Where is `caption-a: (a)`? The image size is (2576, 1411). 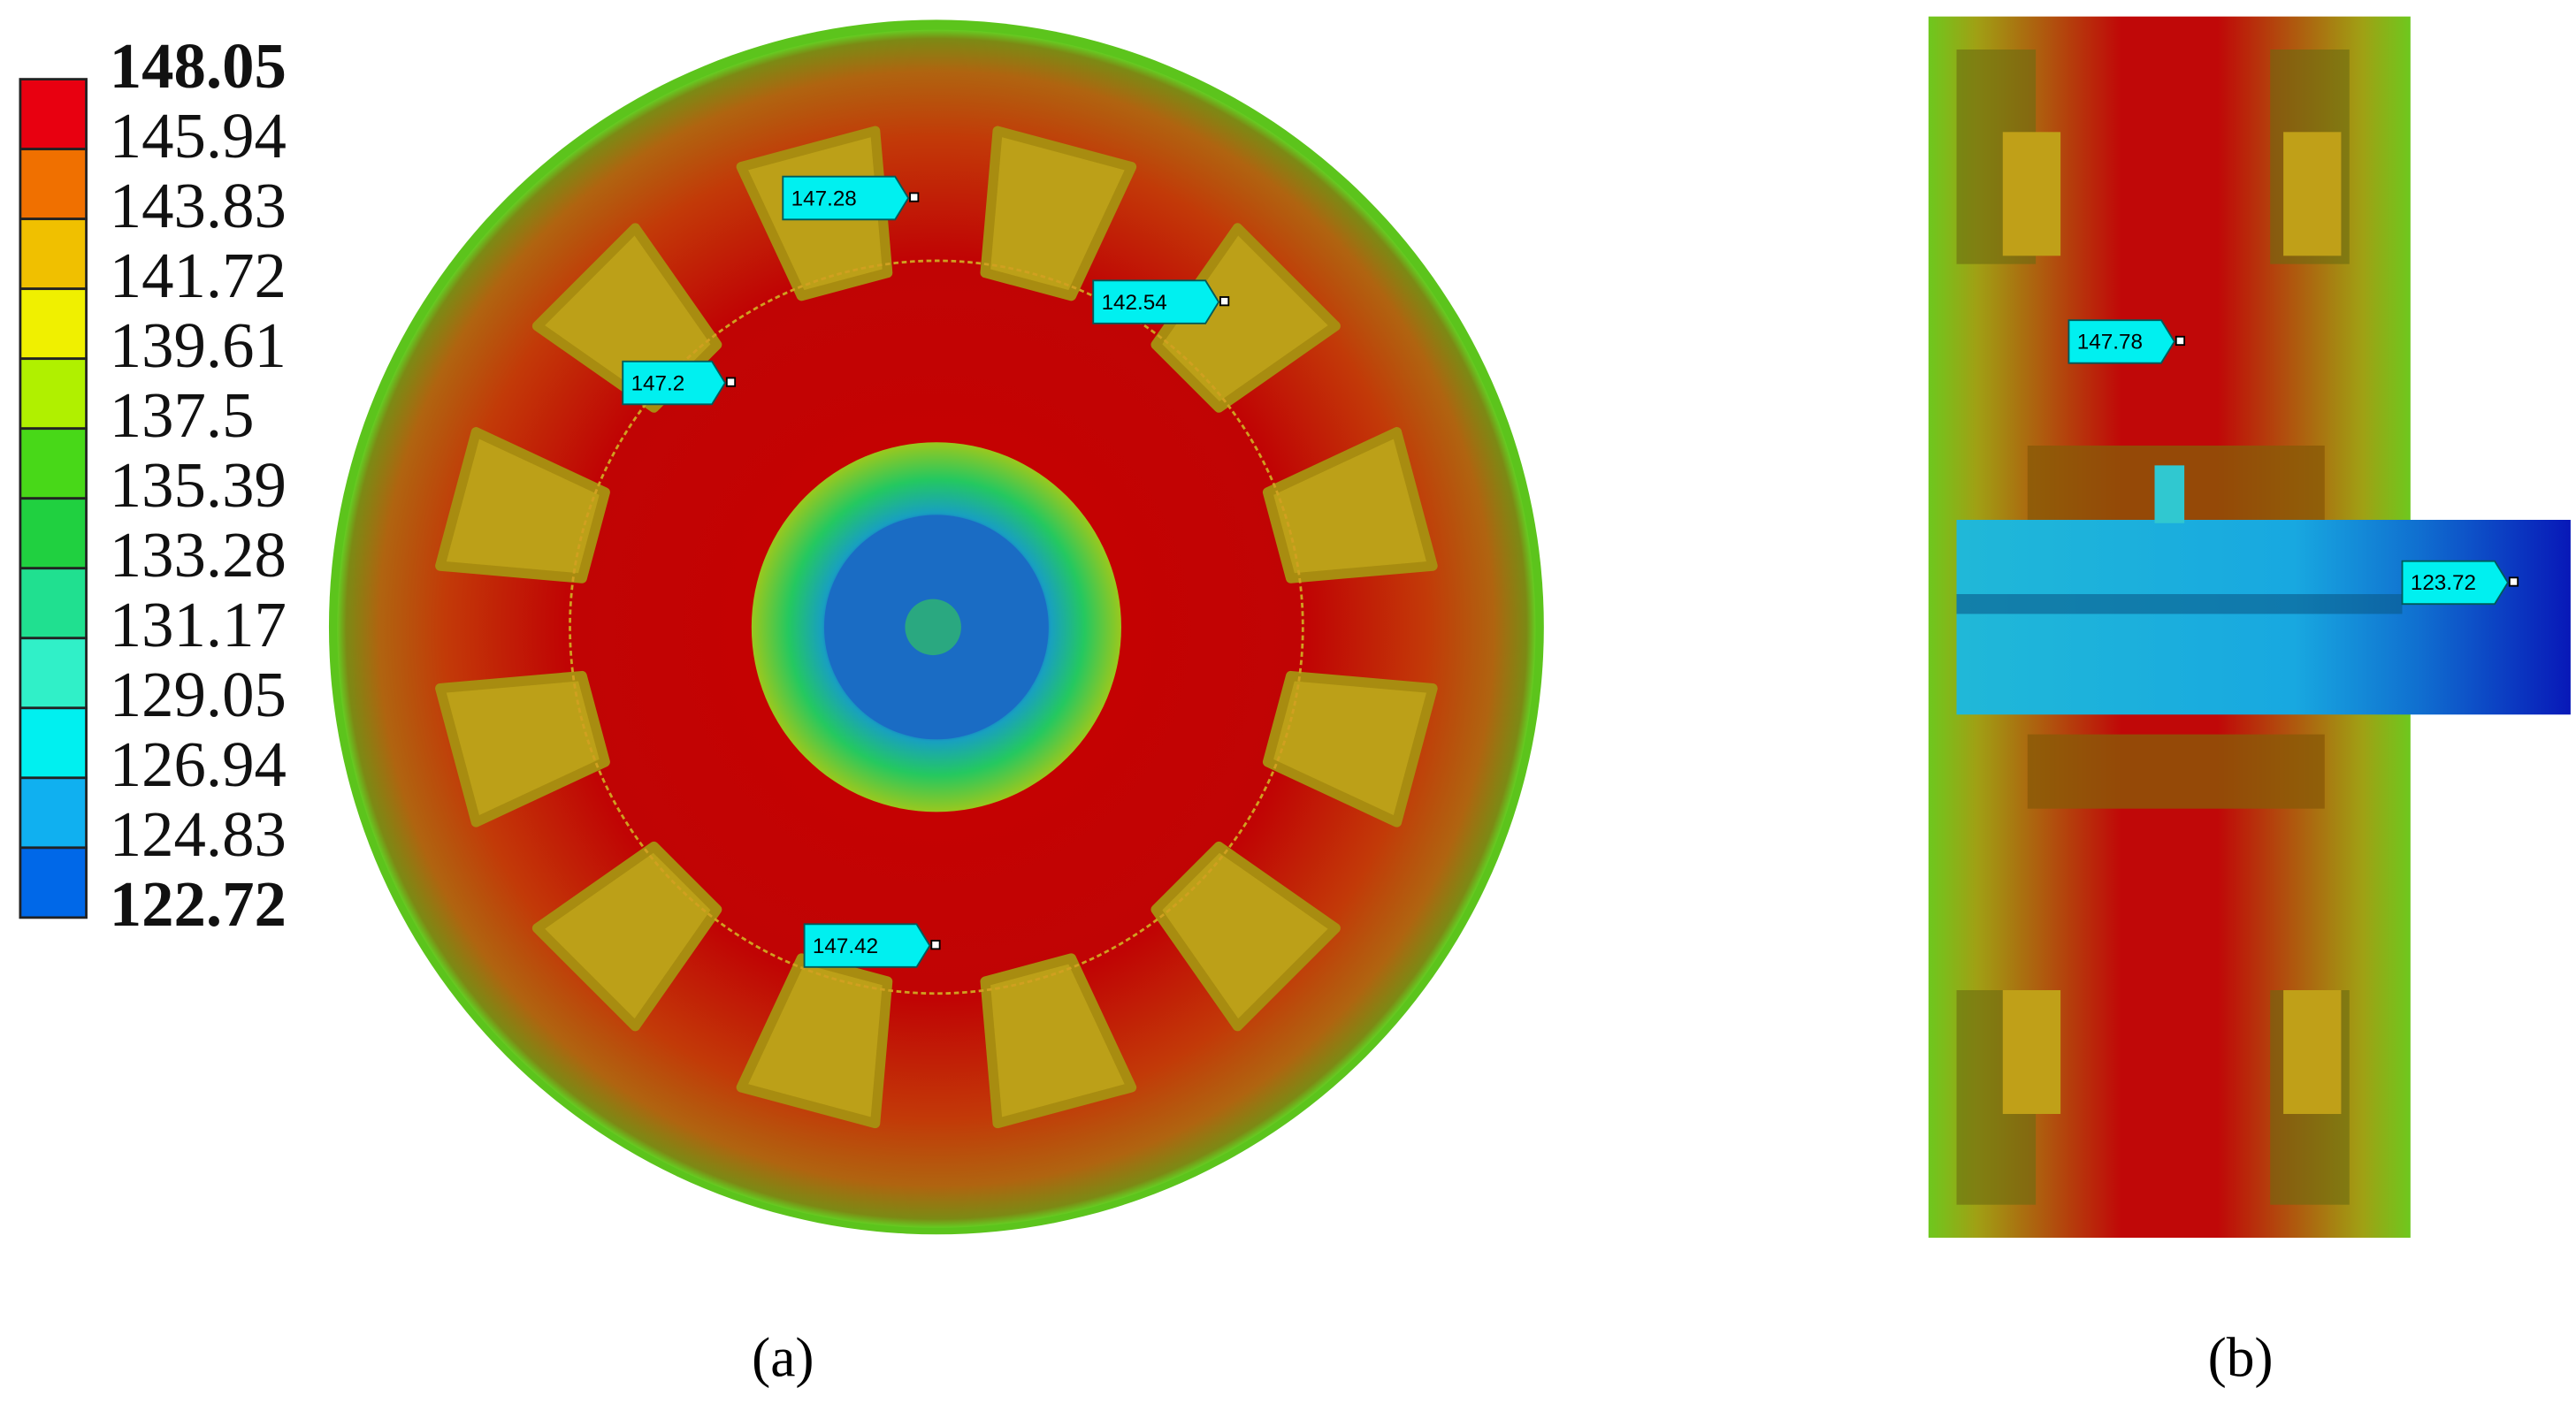
caption-a: (a) is located at coordinates (783, 1356).